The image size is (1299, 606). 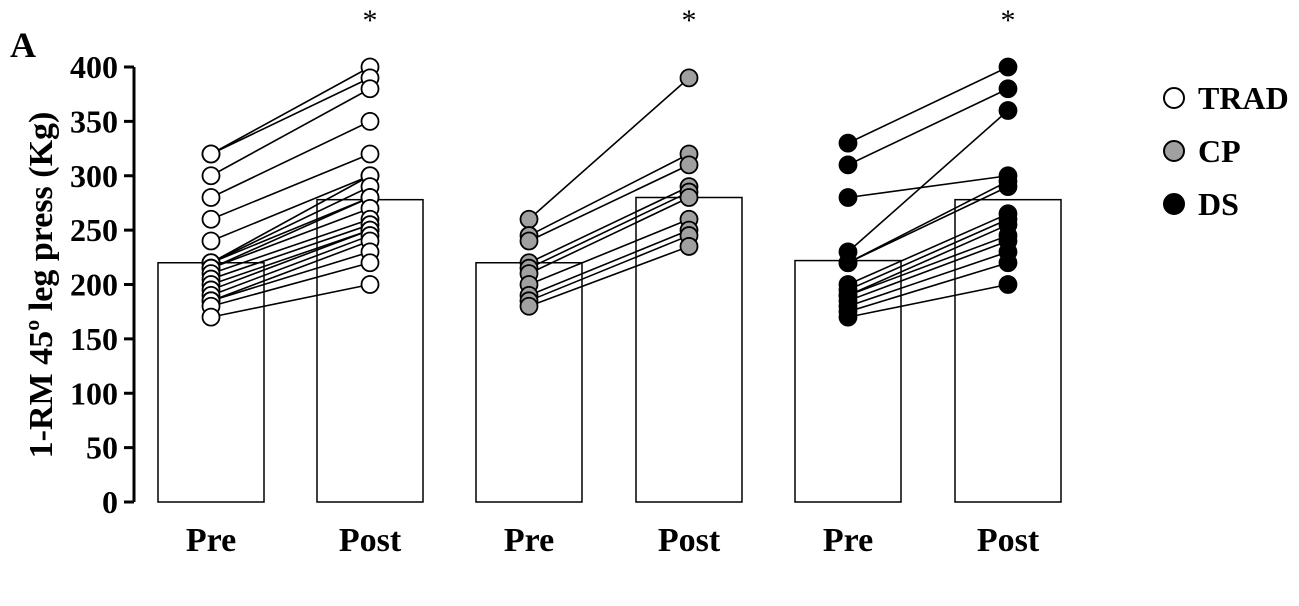 I want to click on y-axis: 0 50 100 150 200 250 300 350 400, so click(x=103, y=284).